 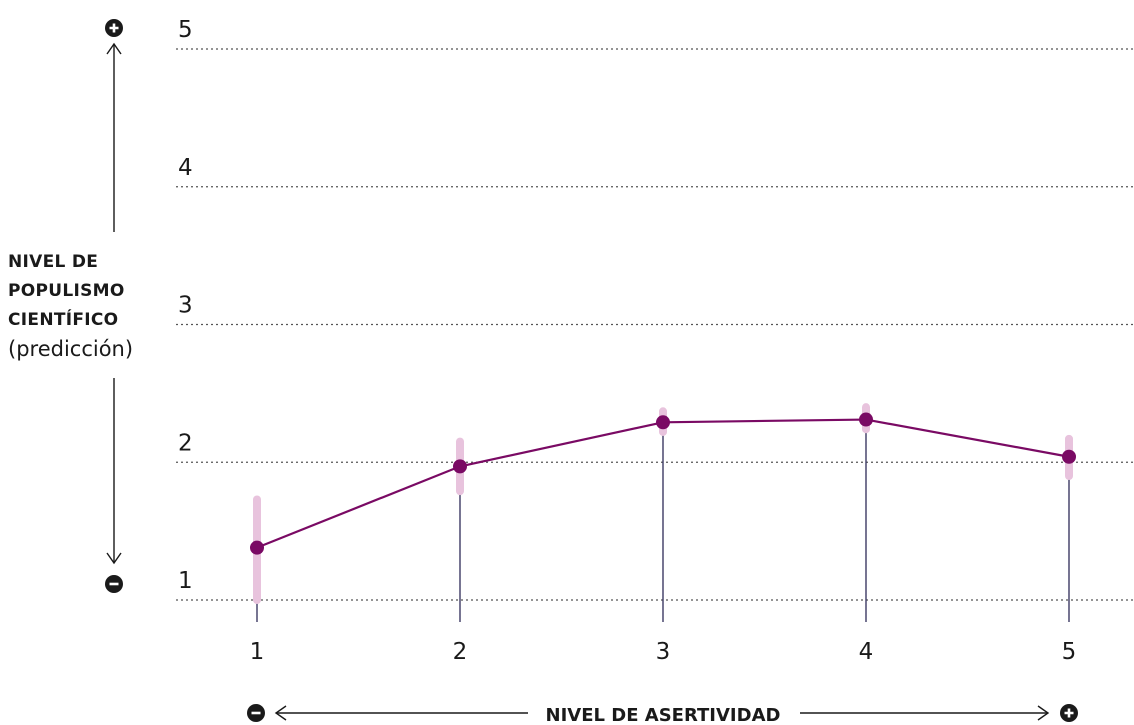 I want to click on data-points, so click(x=663, y=483).